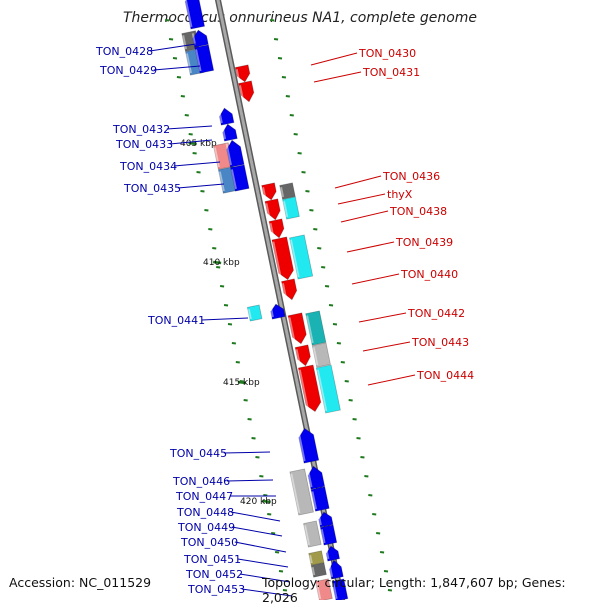 The height and width of the screenshot is (605, 600). Describe the element at coordinates (424, 242) in the screenshot. I see `gene-label-right: TON_0439` at that location.